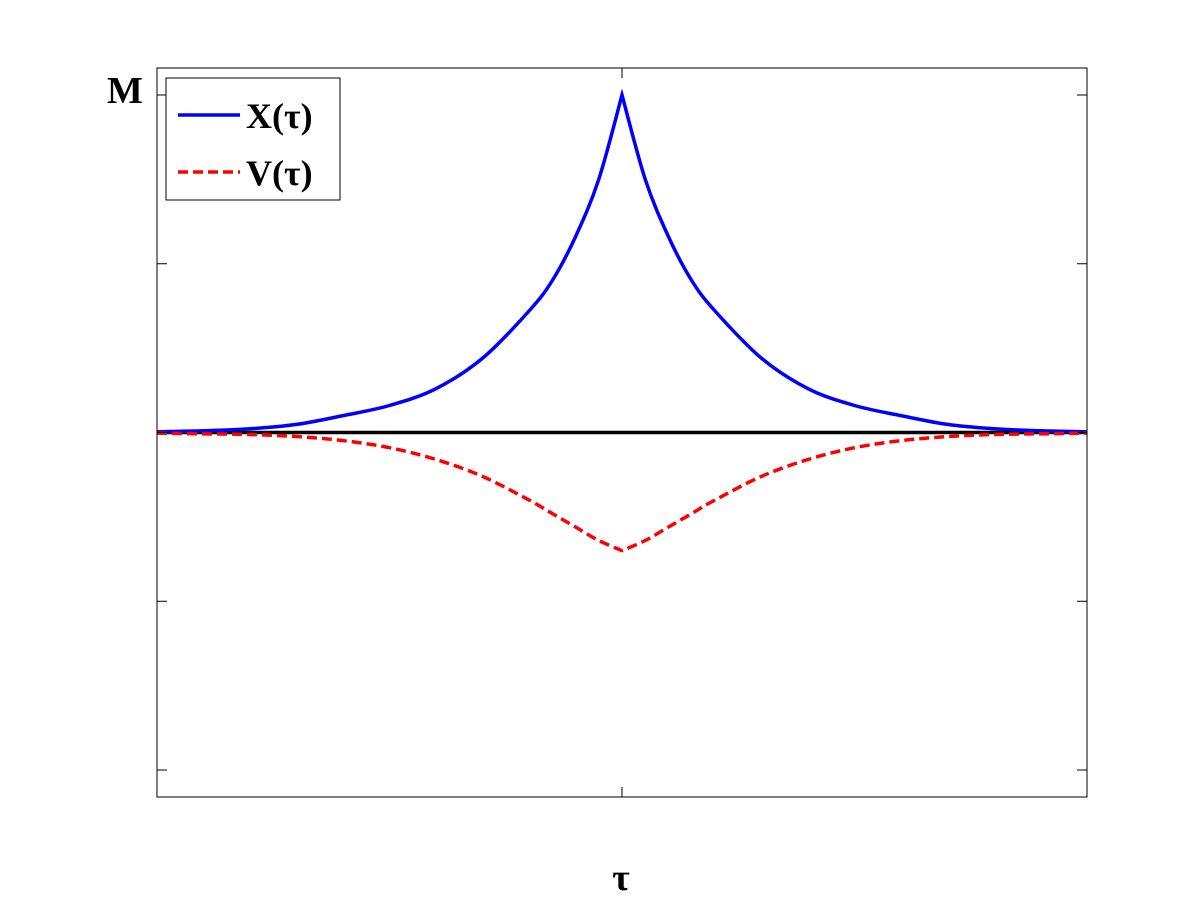 Image resolution: width=1201 pixels, height=901 pixels. I want to click on x-axis-label: τ, so click(621, 878).